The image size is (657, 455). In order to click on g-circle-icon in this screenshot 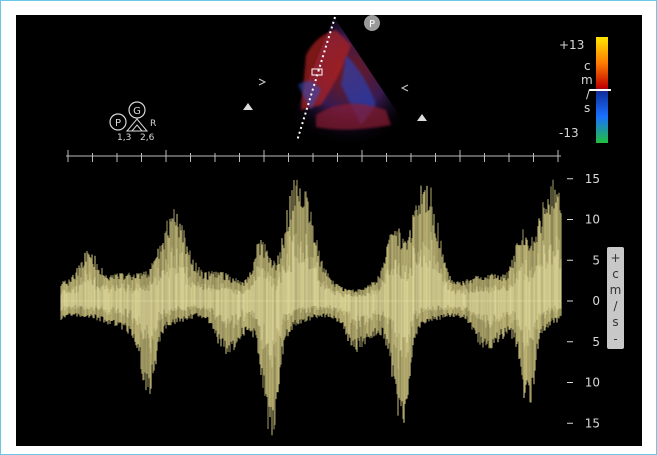, I will do `click(137, 110)`.